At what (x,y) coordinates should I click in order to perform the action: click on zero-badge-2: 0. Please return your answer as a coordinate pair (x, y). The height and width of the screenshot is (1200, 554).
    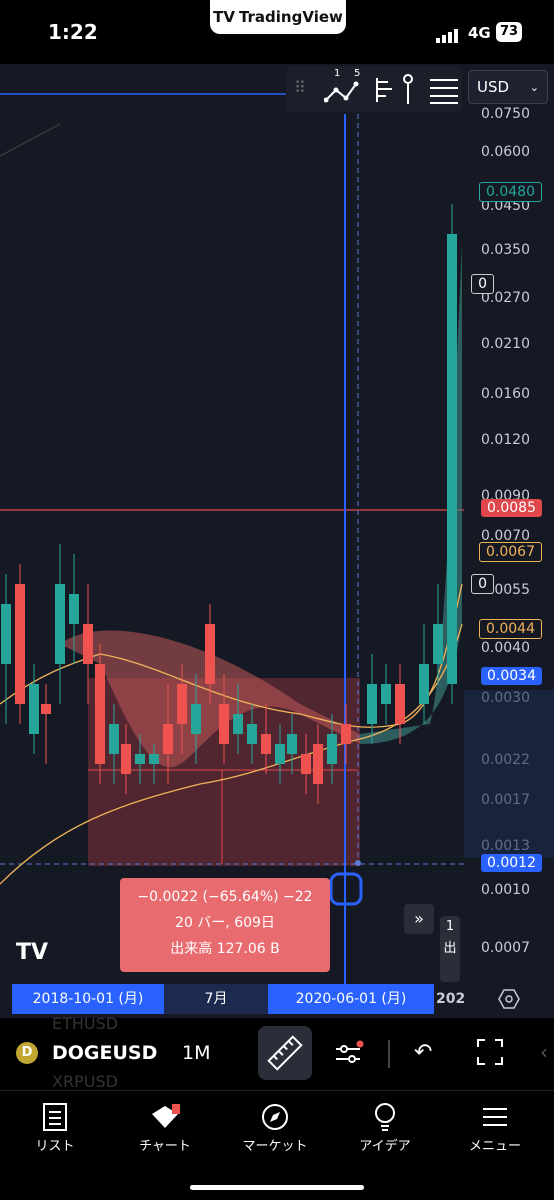
    Looking at the image, I should click on (482, 584).